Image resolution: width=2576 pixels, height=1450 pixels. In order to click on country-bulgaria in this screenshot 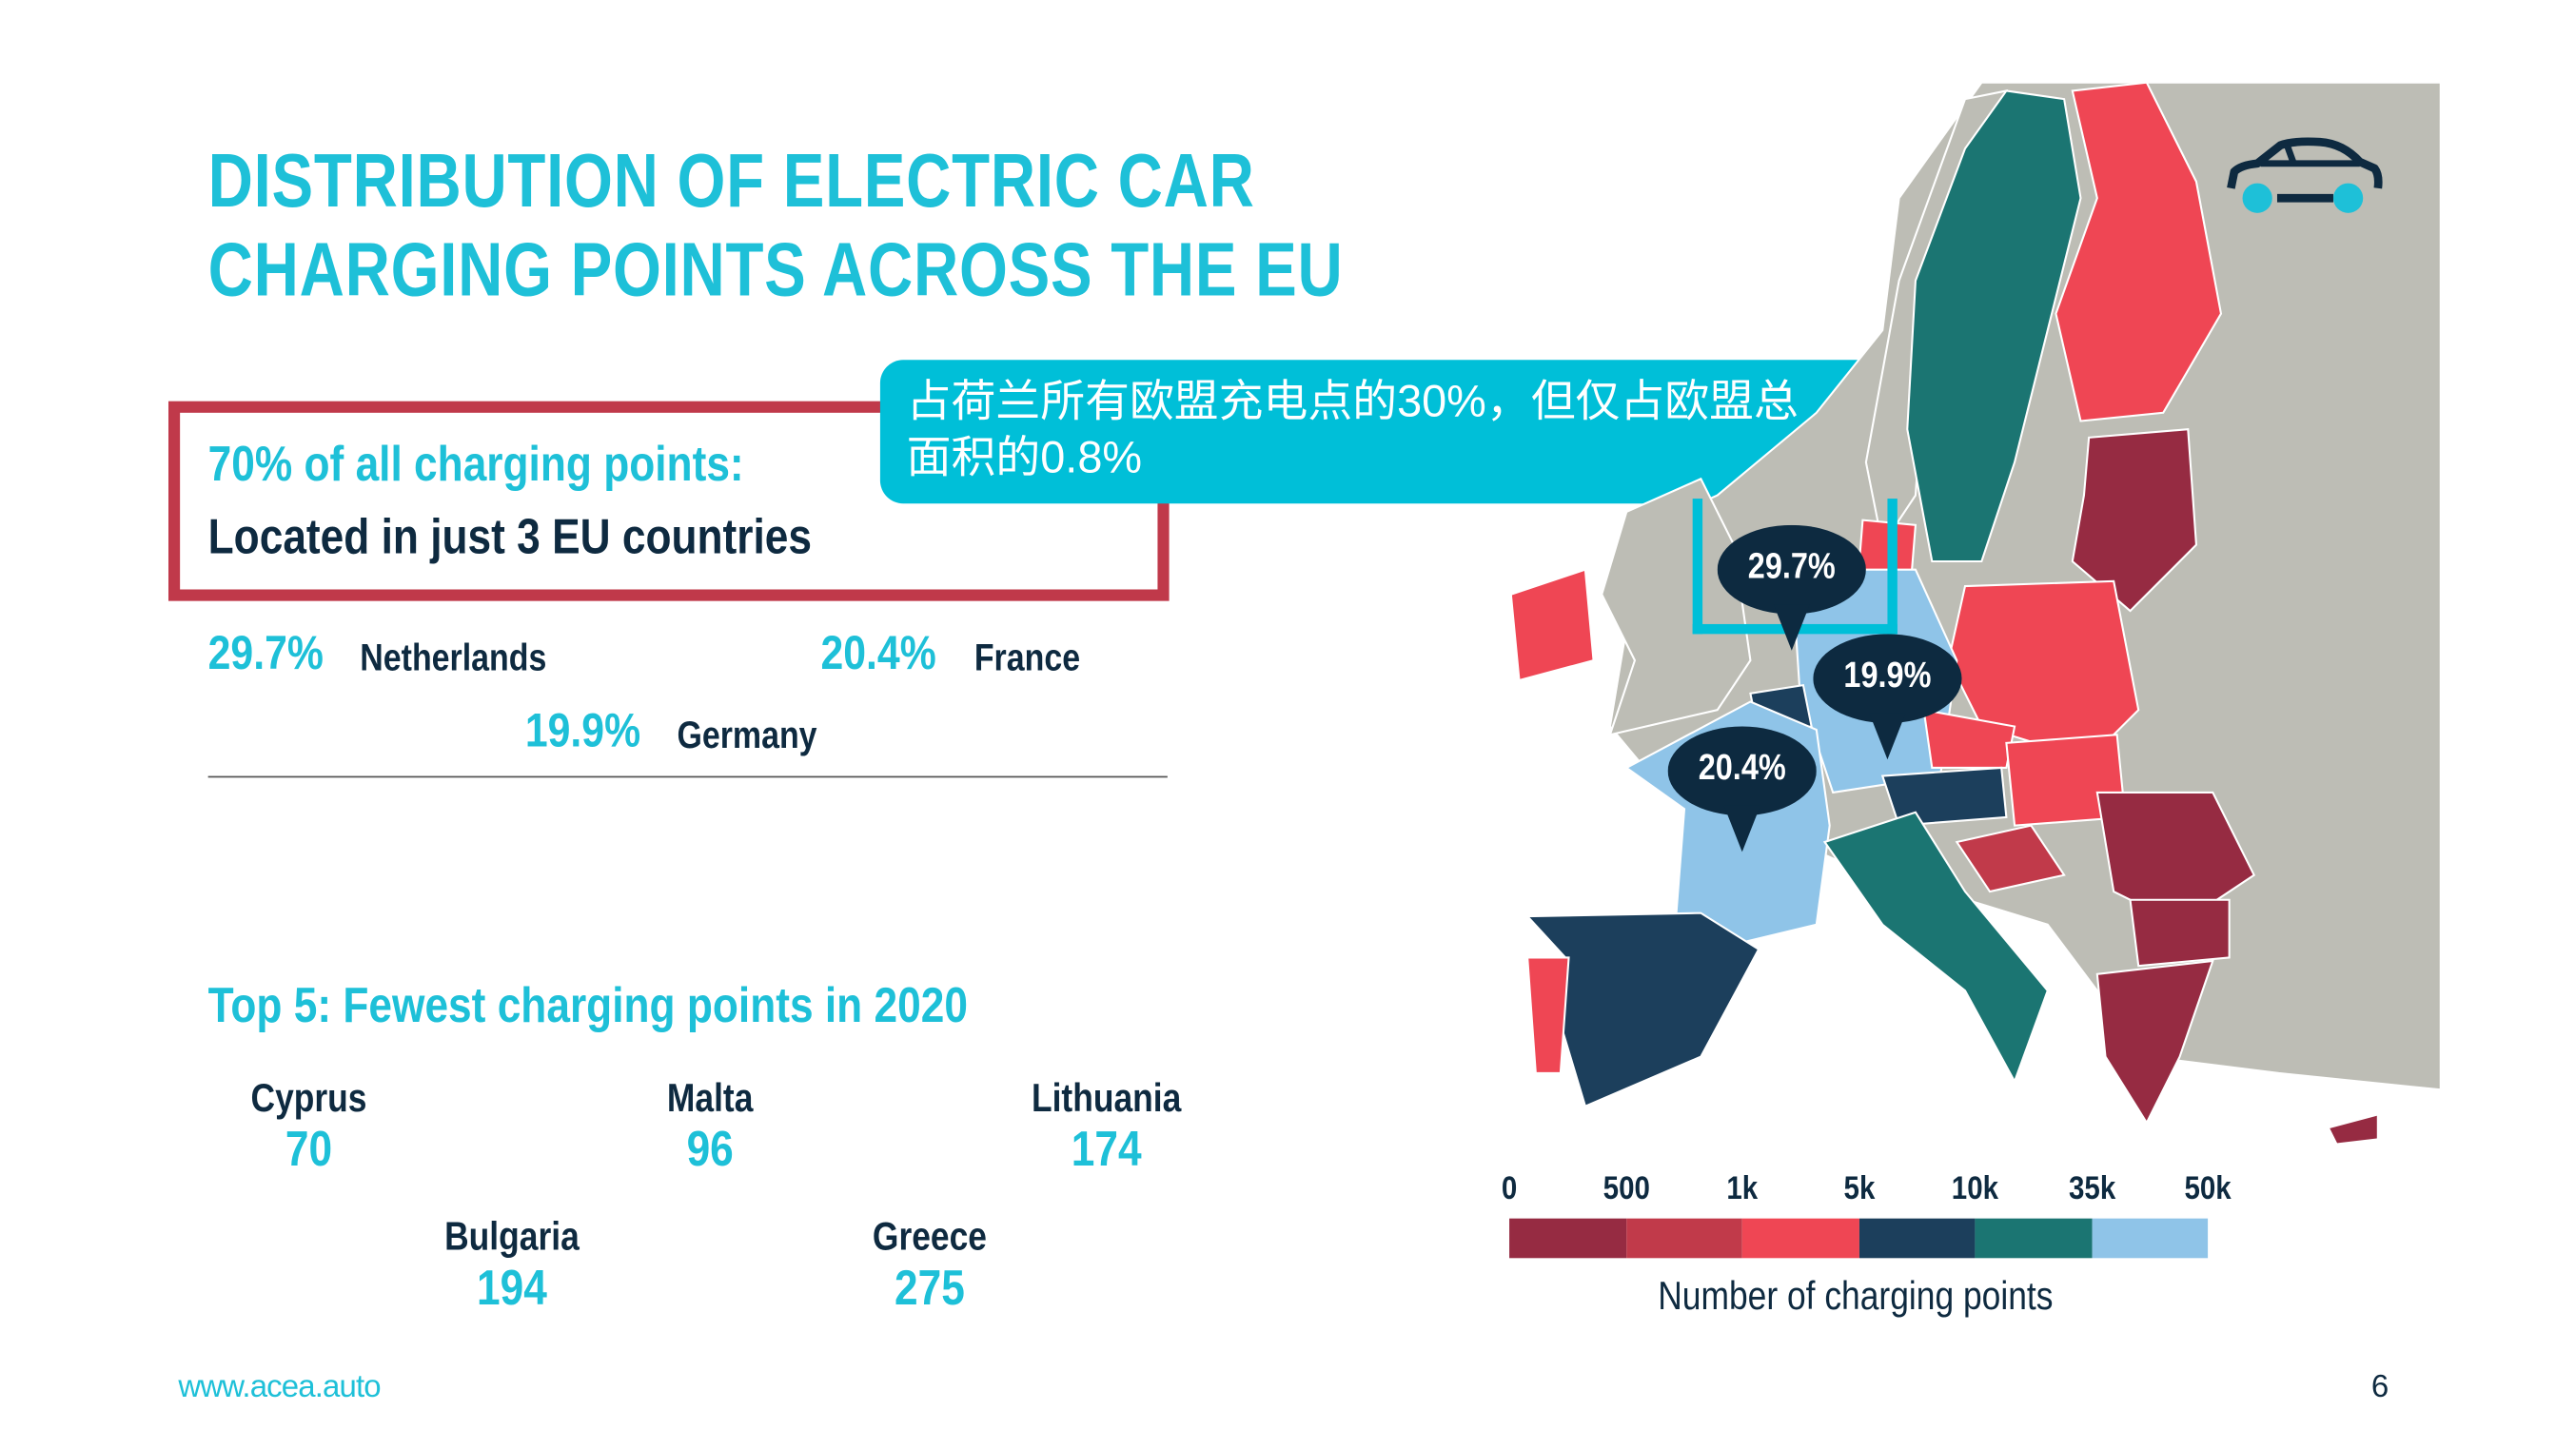, I will do `click(2180, 933)`.